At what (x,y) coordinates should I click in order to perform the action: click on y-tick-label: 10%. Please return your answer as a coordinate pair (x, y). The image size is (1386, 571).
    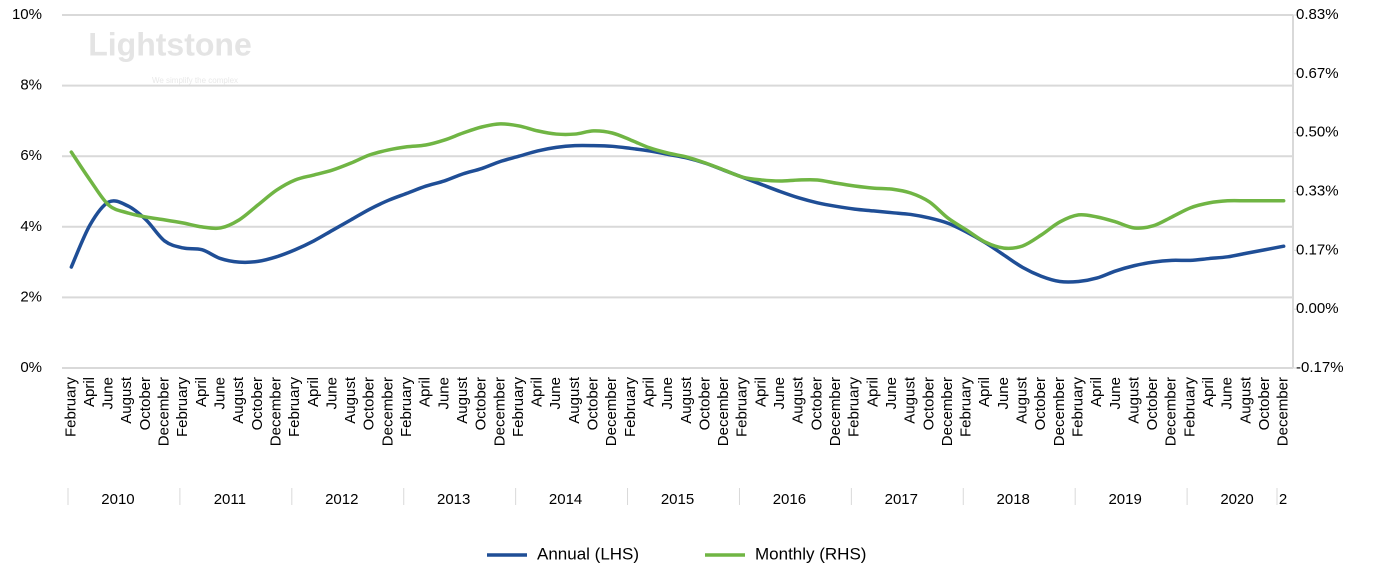
    Looking at the image, I should click on (27, 14).